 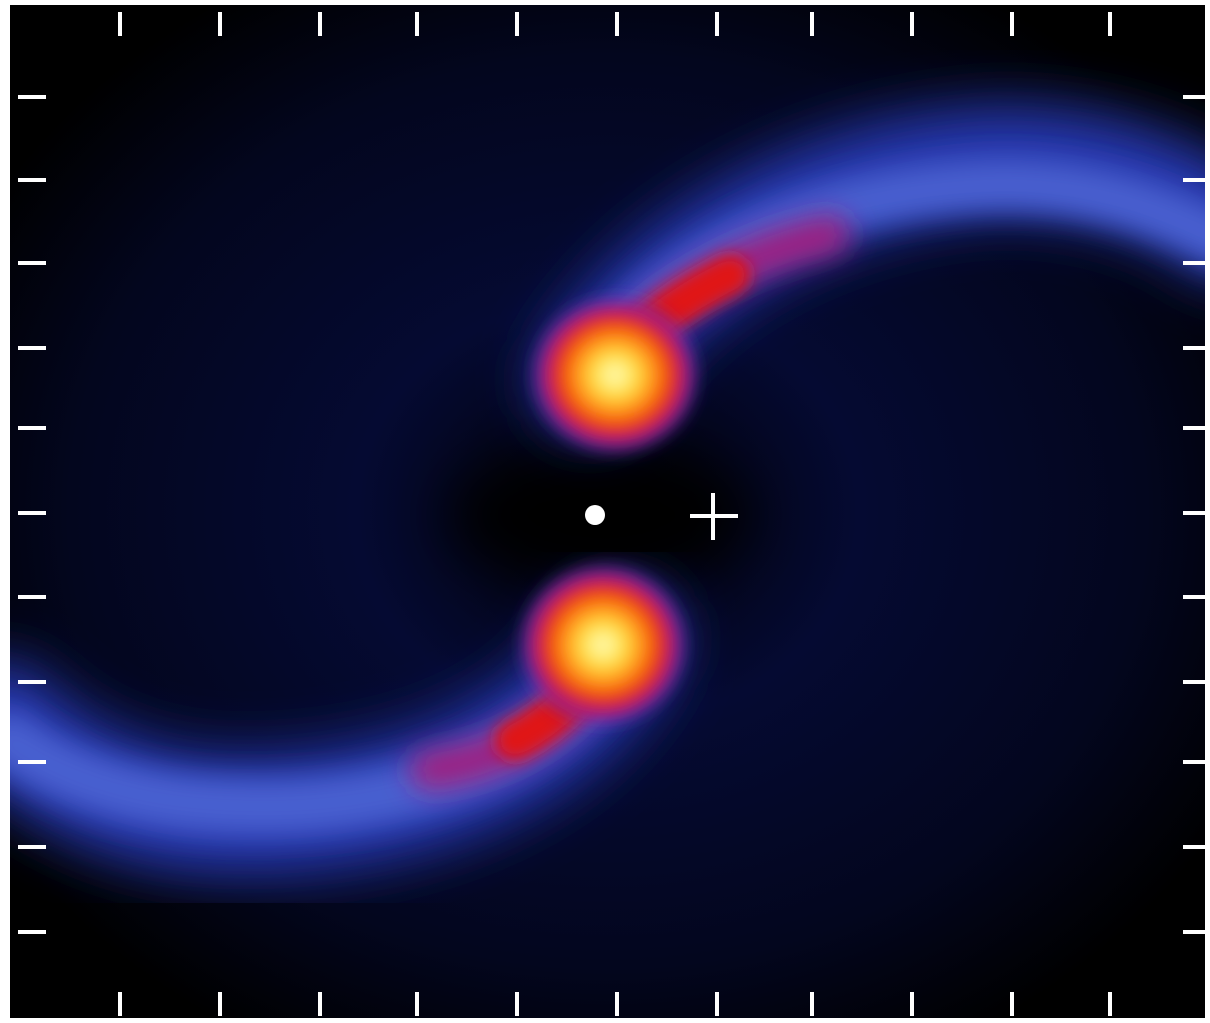 I want to click on upper-clump, so click(x=615, y=375).